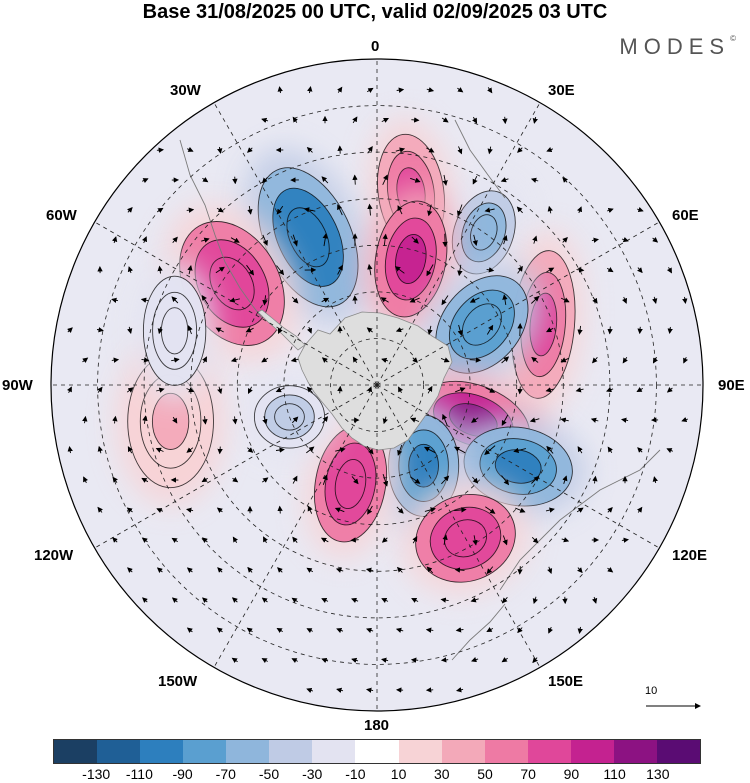  Describe the element at coordinates (225, 774) in the screenshot. I see `colorbar-tick-label: -70` at that location.